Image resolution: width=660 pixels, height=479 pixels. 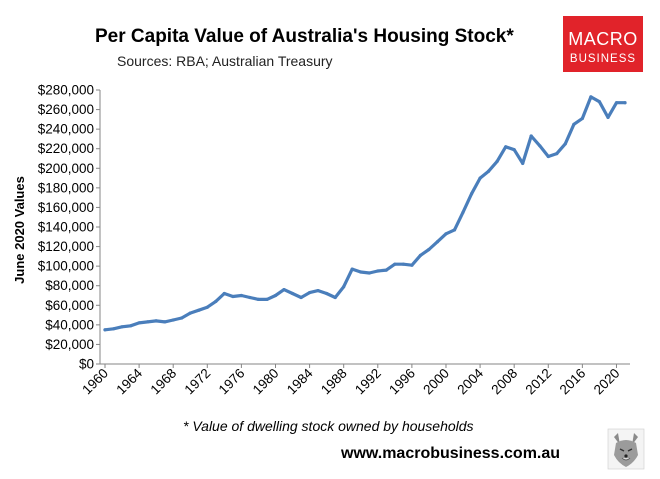 I want to click on website-url: www.macrobusiness.com.au, so click(x=450, y=453).